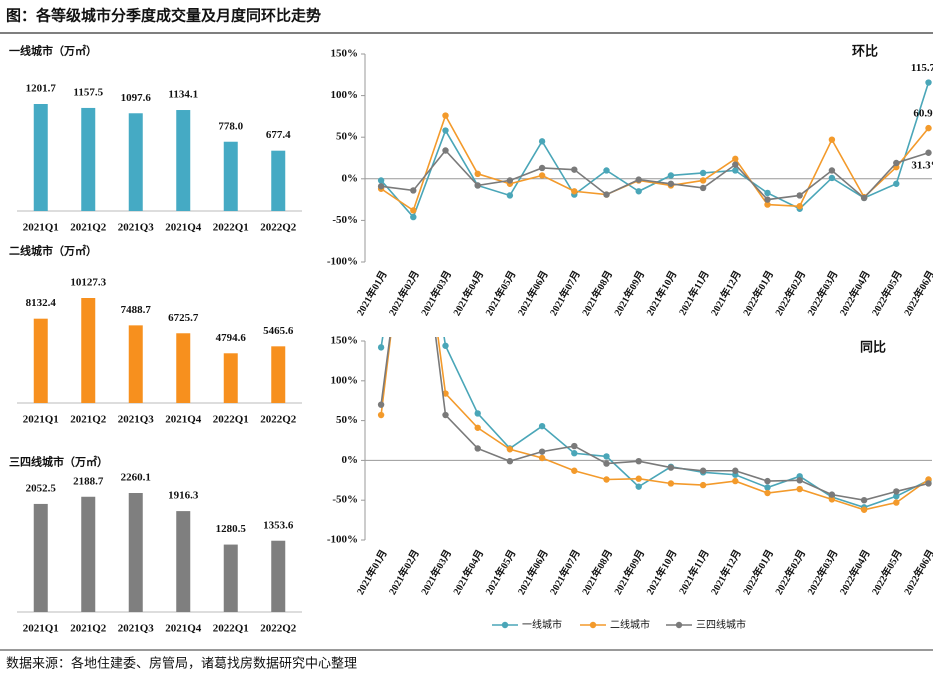 This screenshot has width=933, height=675. Describe the element at coordinates (88, 283) in the screenshot. I see `value-label: 10127.3` at that location.